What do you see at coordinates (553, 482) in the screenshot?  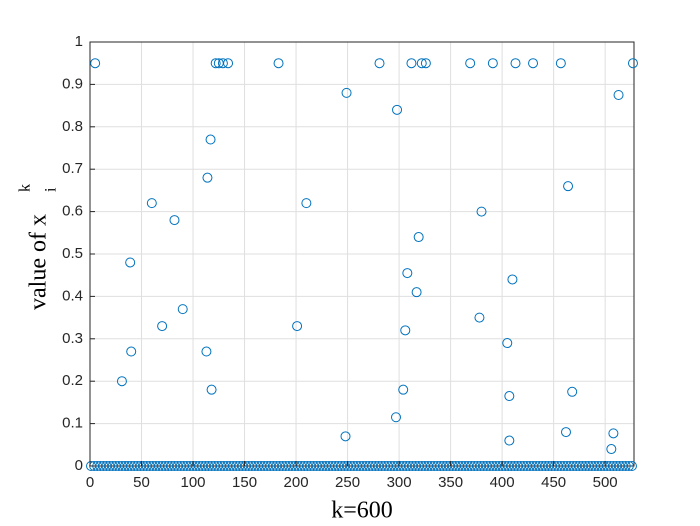 I see `x-tick-label: 450` at bounding box center [553, 482].